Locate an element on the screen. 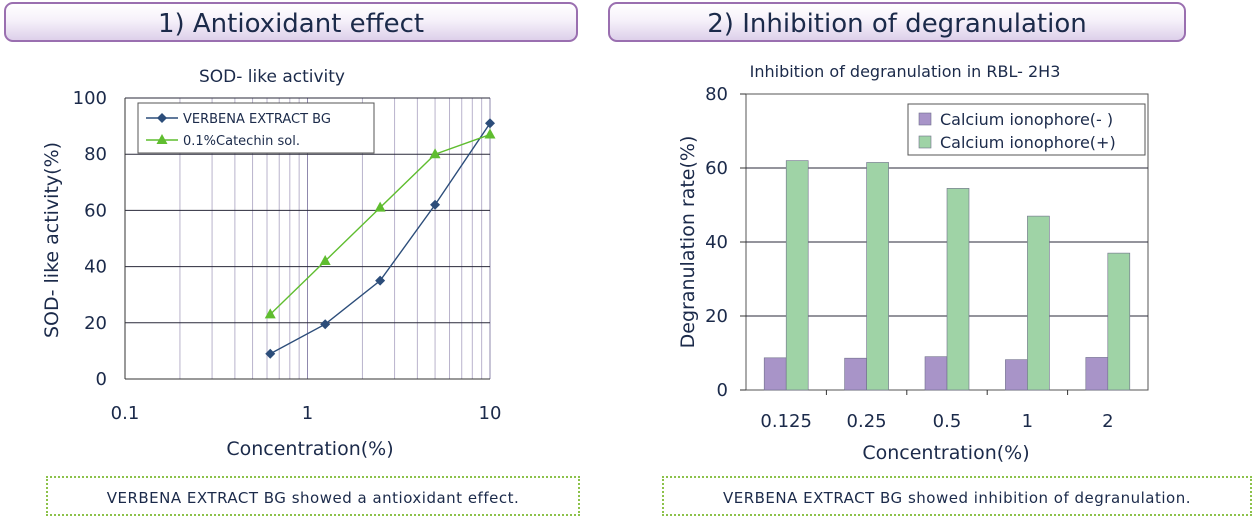 The image size is (1258, 522). legend-marker-triangle is located at coordinates (162, 139).